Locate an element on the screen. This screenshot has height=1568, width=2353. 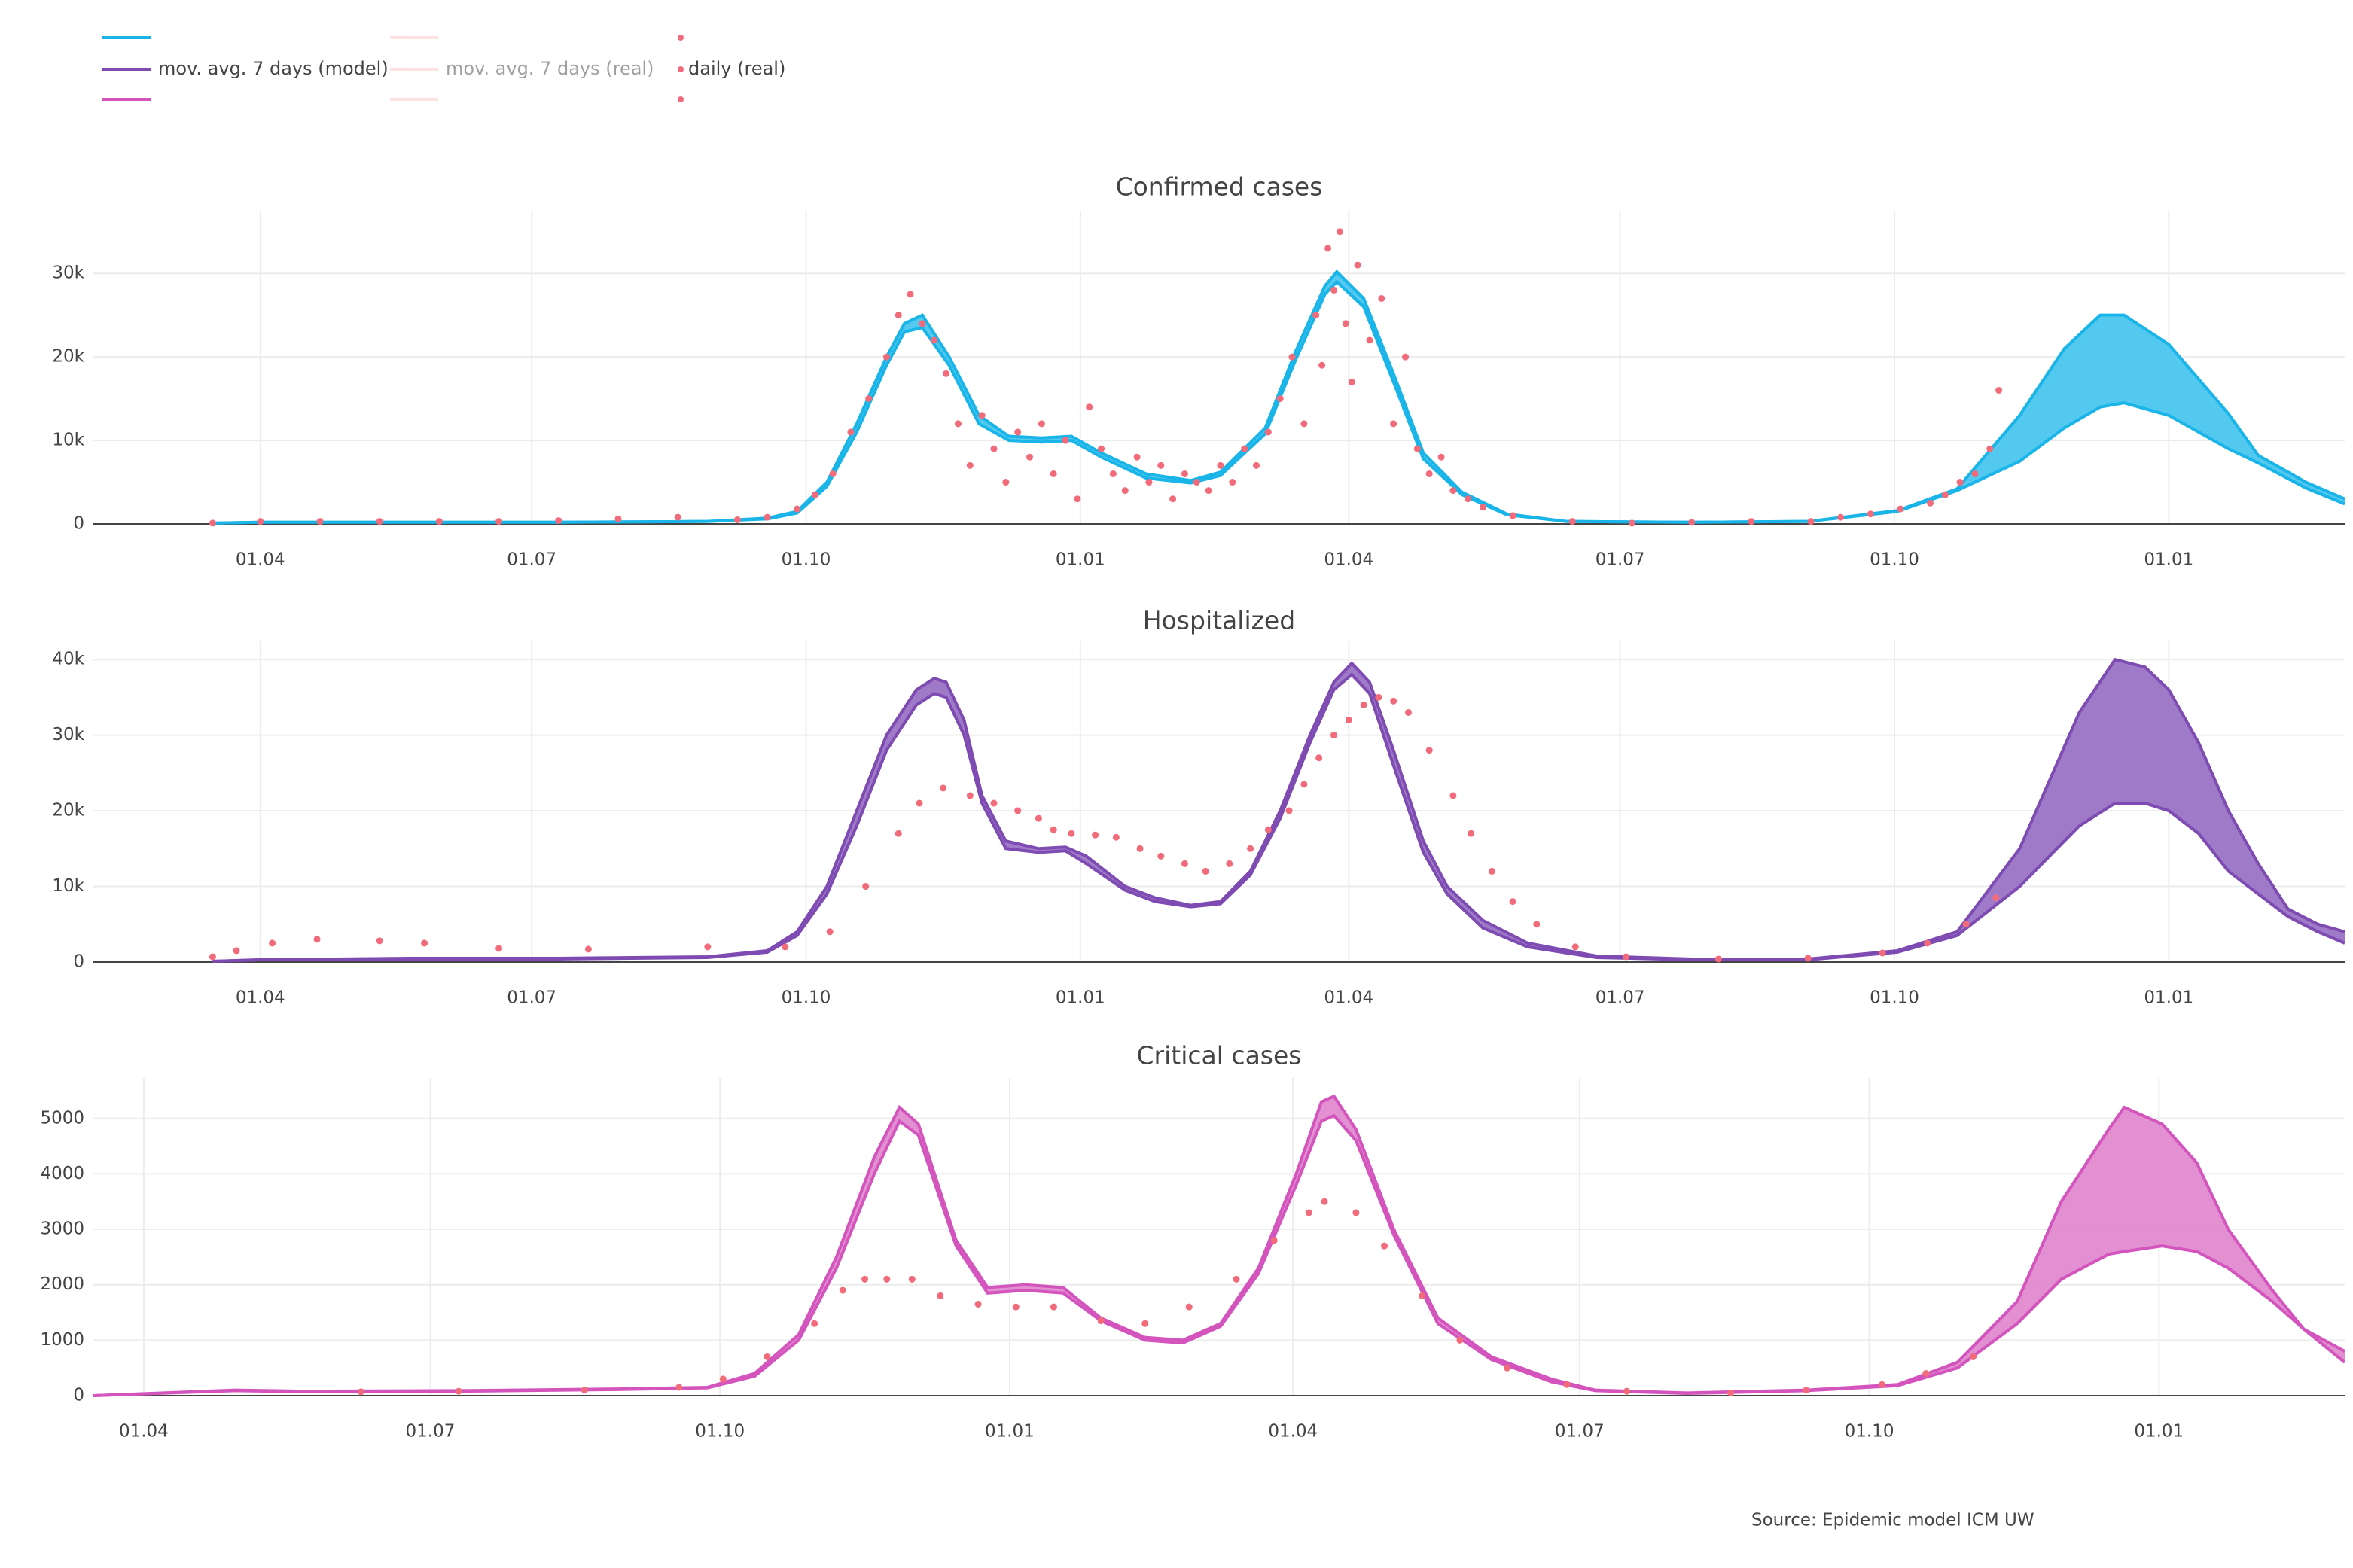
y-tick-label: 10k is located at coordinates (68, 440).